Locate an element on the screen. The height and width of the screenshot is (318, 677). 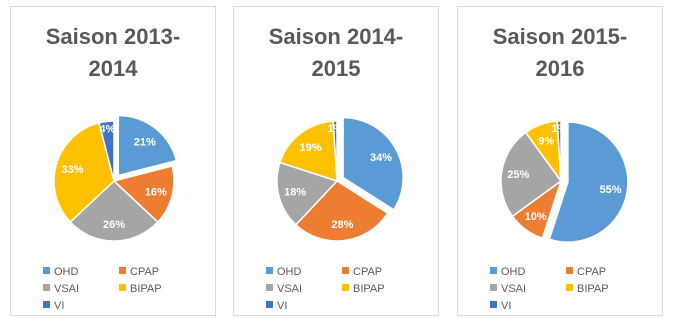
data-label: 25% is located at coordinates (518, 175).